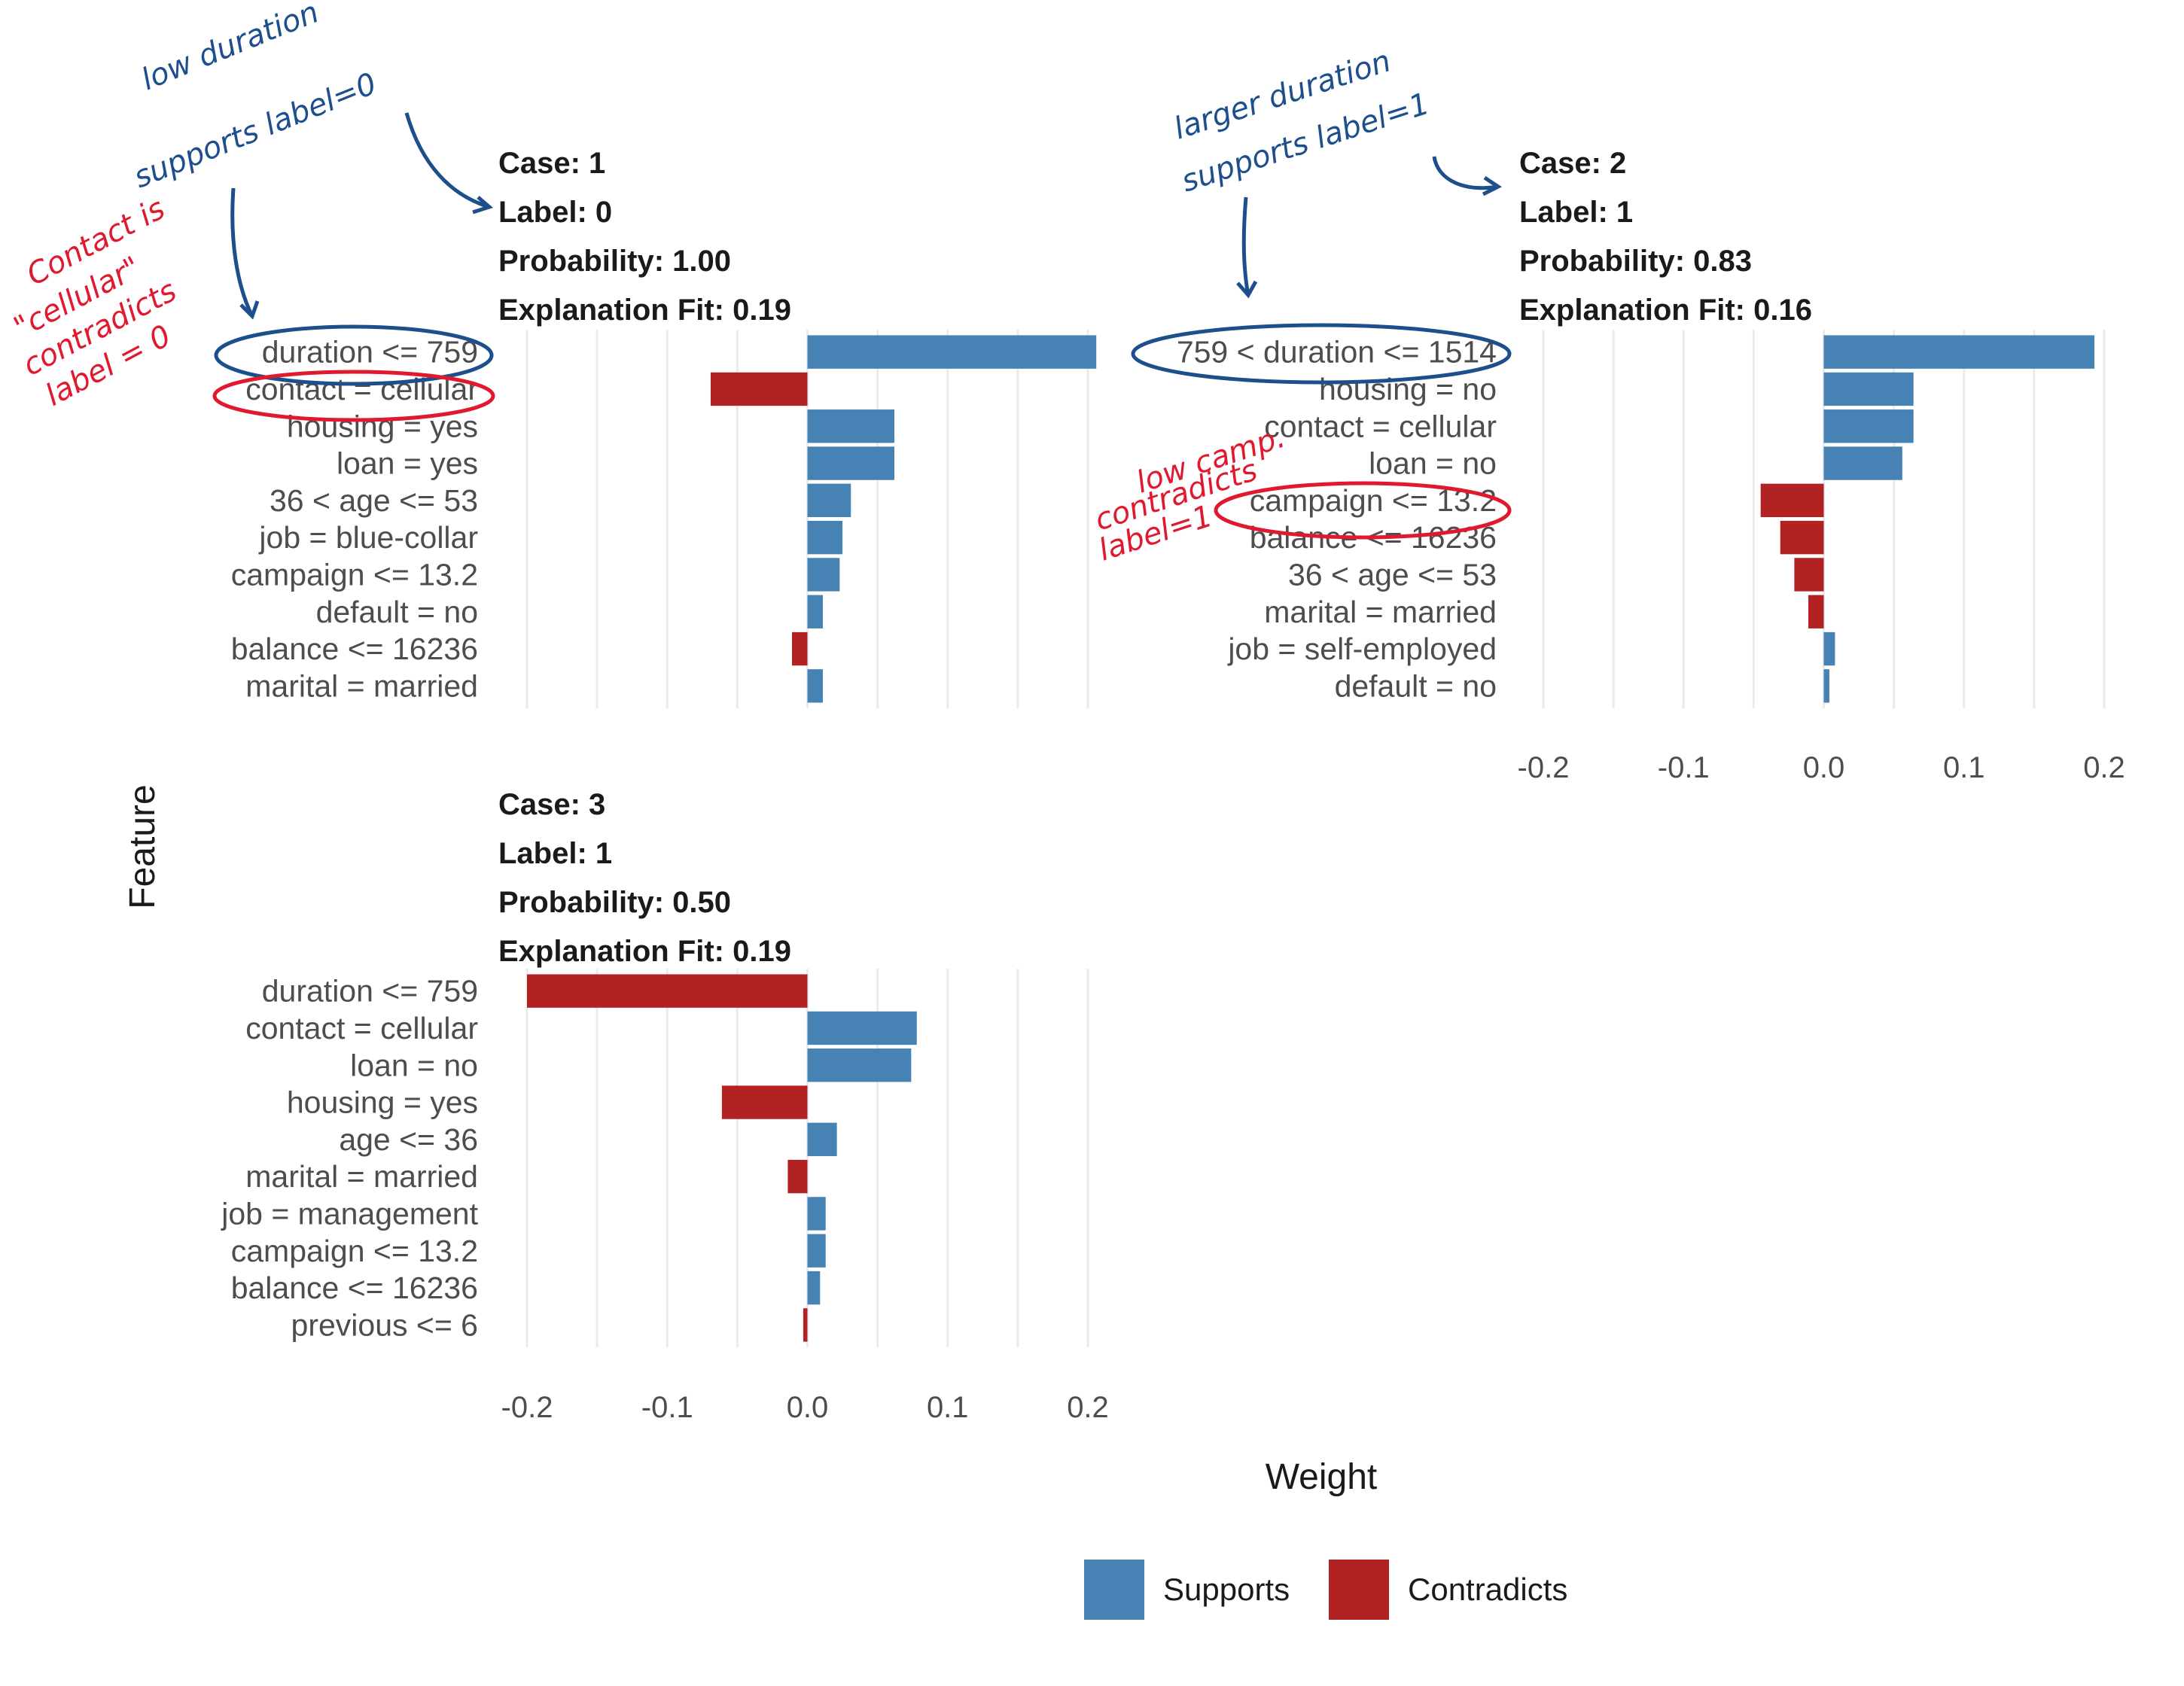  I want to click on feature-label: job = management, so click(349, 1213).